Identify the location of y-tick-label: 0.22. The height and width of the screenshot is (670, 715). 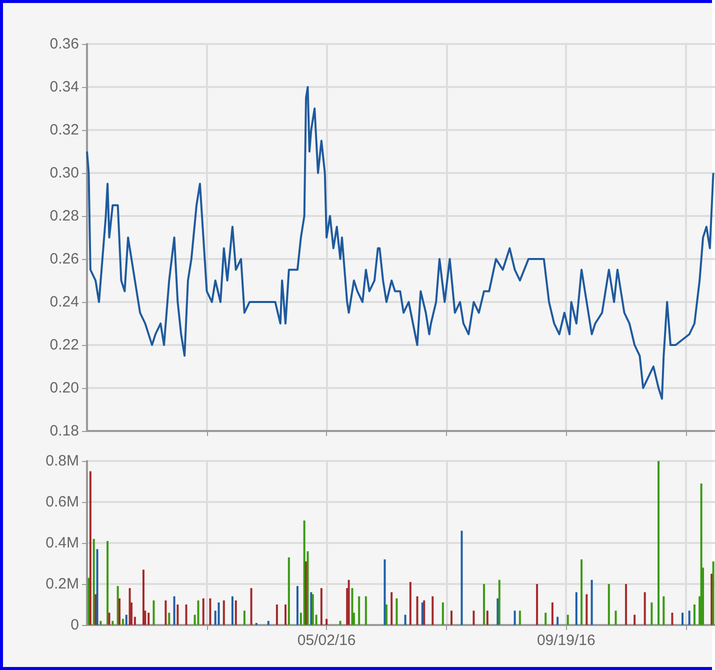
(64, 345).